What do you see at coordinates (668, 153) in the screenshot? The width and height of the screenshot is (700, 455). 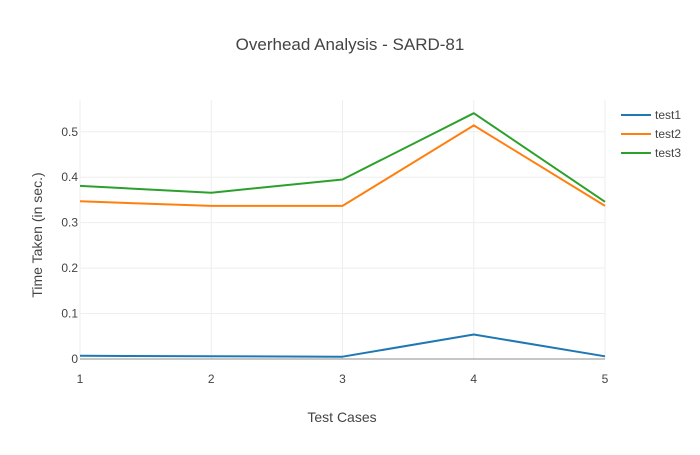 I see `legend-label-test3: test3` at bounding box center [668, 153].